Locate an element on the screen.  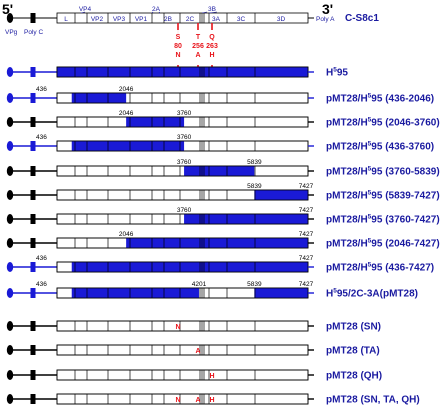
construct-row: 436 7427 pMT28/H595 (436-7427) is located at coordinates (220, 264).